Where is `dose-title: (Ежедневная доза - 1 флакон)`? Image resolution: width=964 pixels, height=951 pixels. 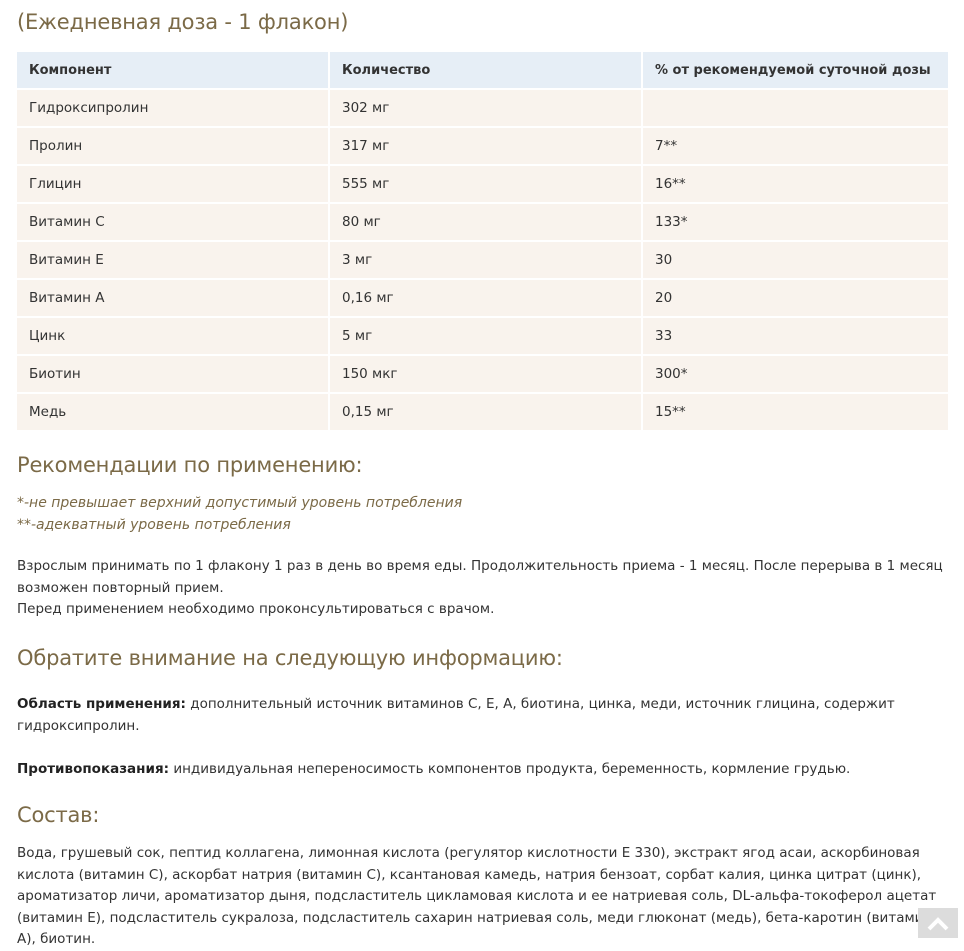
dose-title: (Ежедневная доза - 1 флакон) is located at coordinates (183, 22).